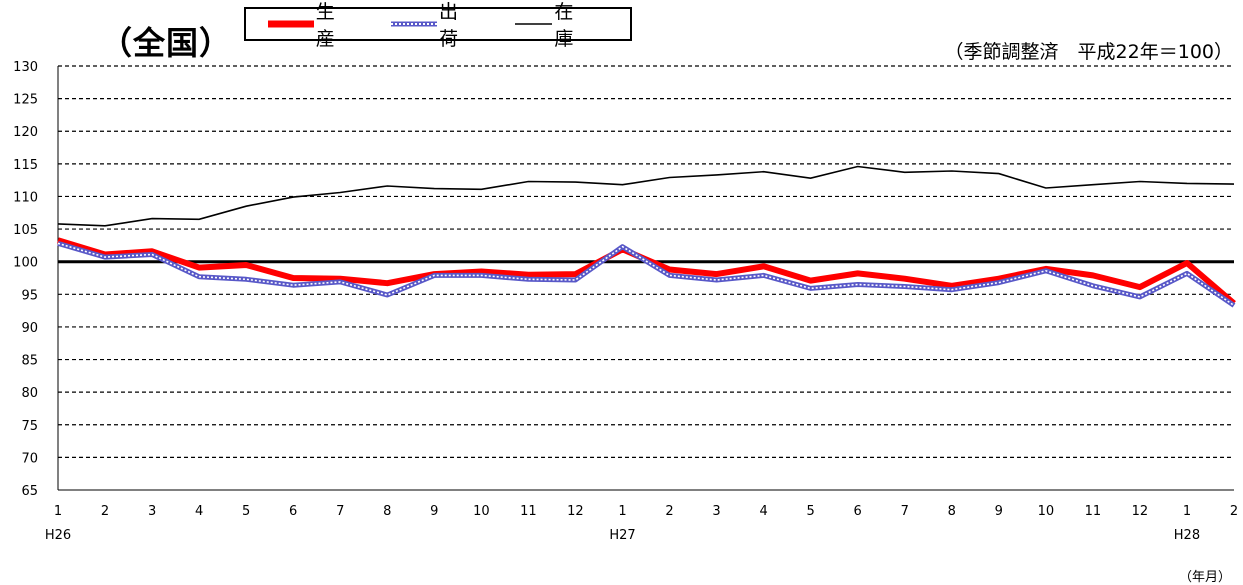  Describe the element at coordinates (29, 328) in the screenshot. I see `y-tick-label: 90` at that location.